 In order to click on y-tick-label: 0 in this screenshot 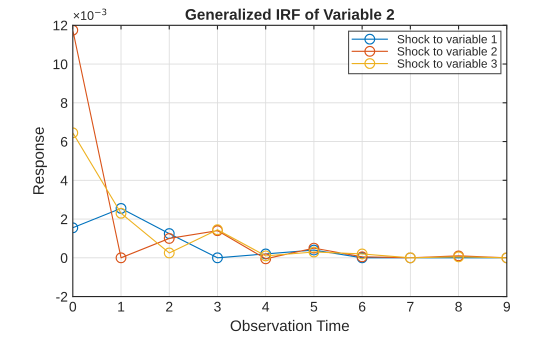, I will do `click(64, 258)`.